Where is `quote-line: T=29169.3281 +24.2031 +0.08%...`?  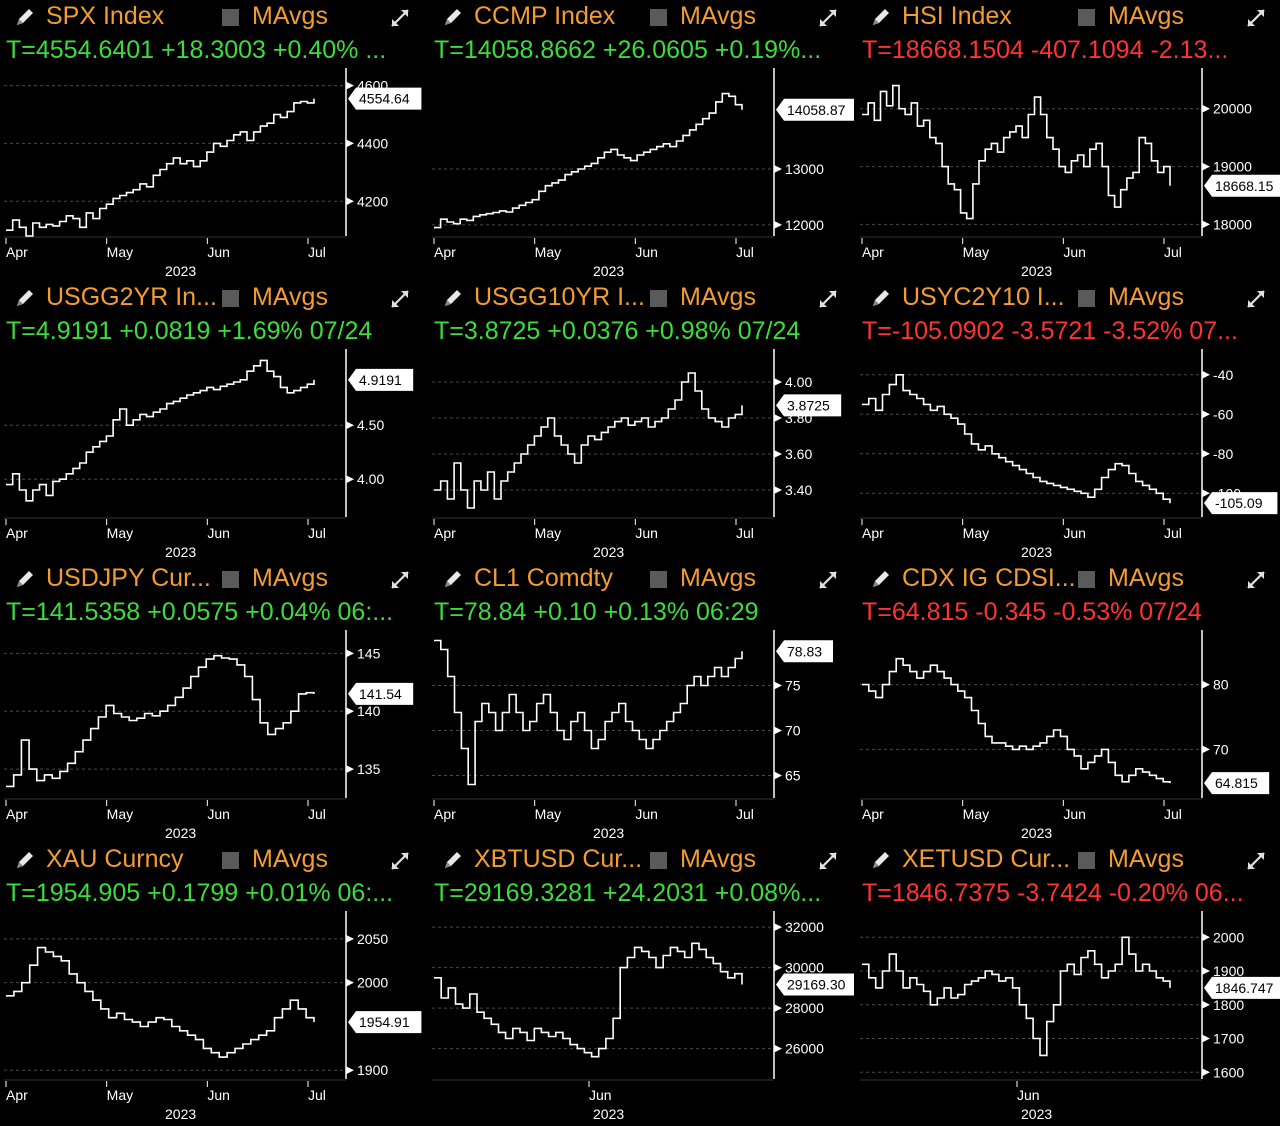
quote-line: T=29169.3281 +24.2031 +0.08%... is located at coordinates (628, 893).